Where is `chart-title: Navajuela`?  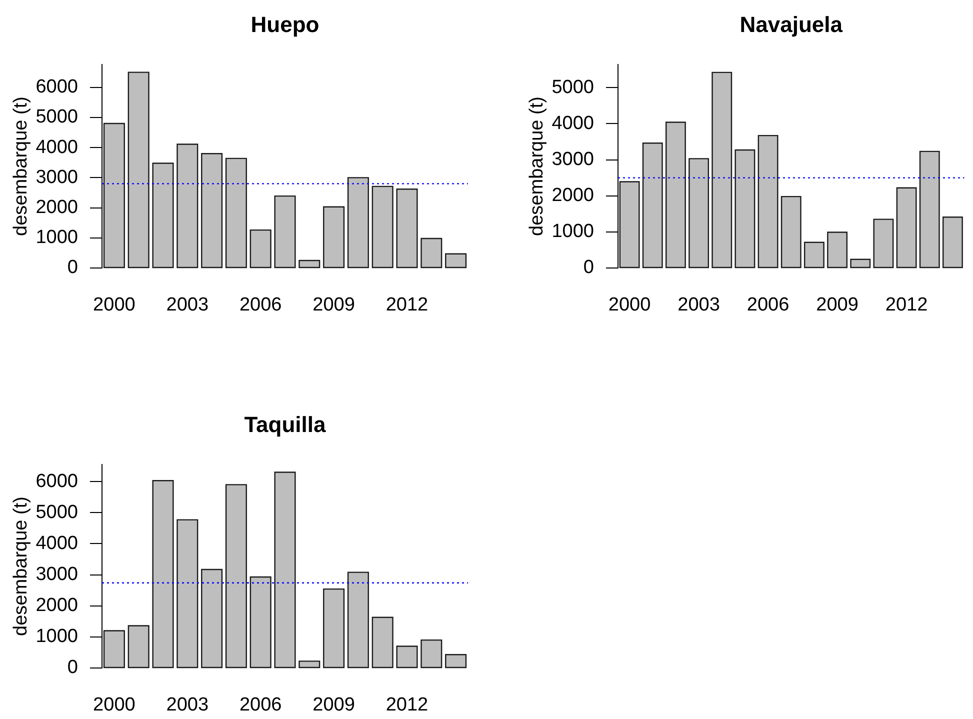
chart-title: Navajuela is located at coordinates (792, 25).